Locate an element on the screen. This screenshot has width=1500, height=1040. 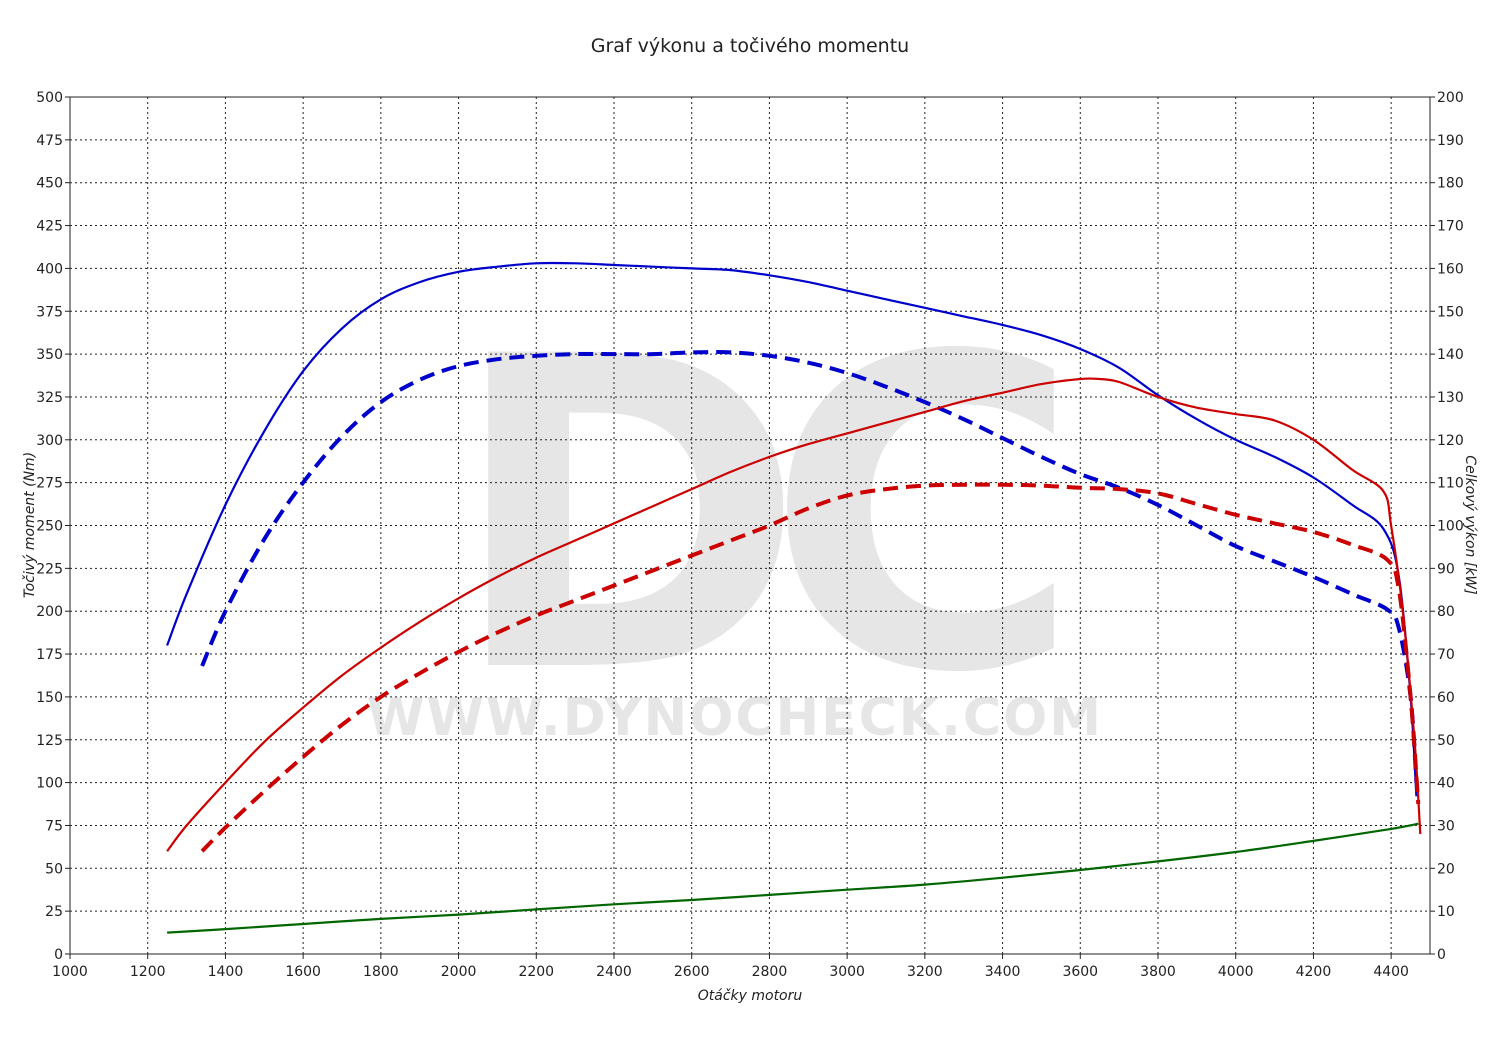
y-right-tick-label: 180 is located at coordinates (1450, 184).